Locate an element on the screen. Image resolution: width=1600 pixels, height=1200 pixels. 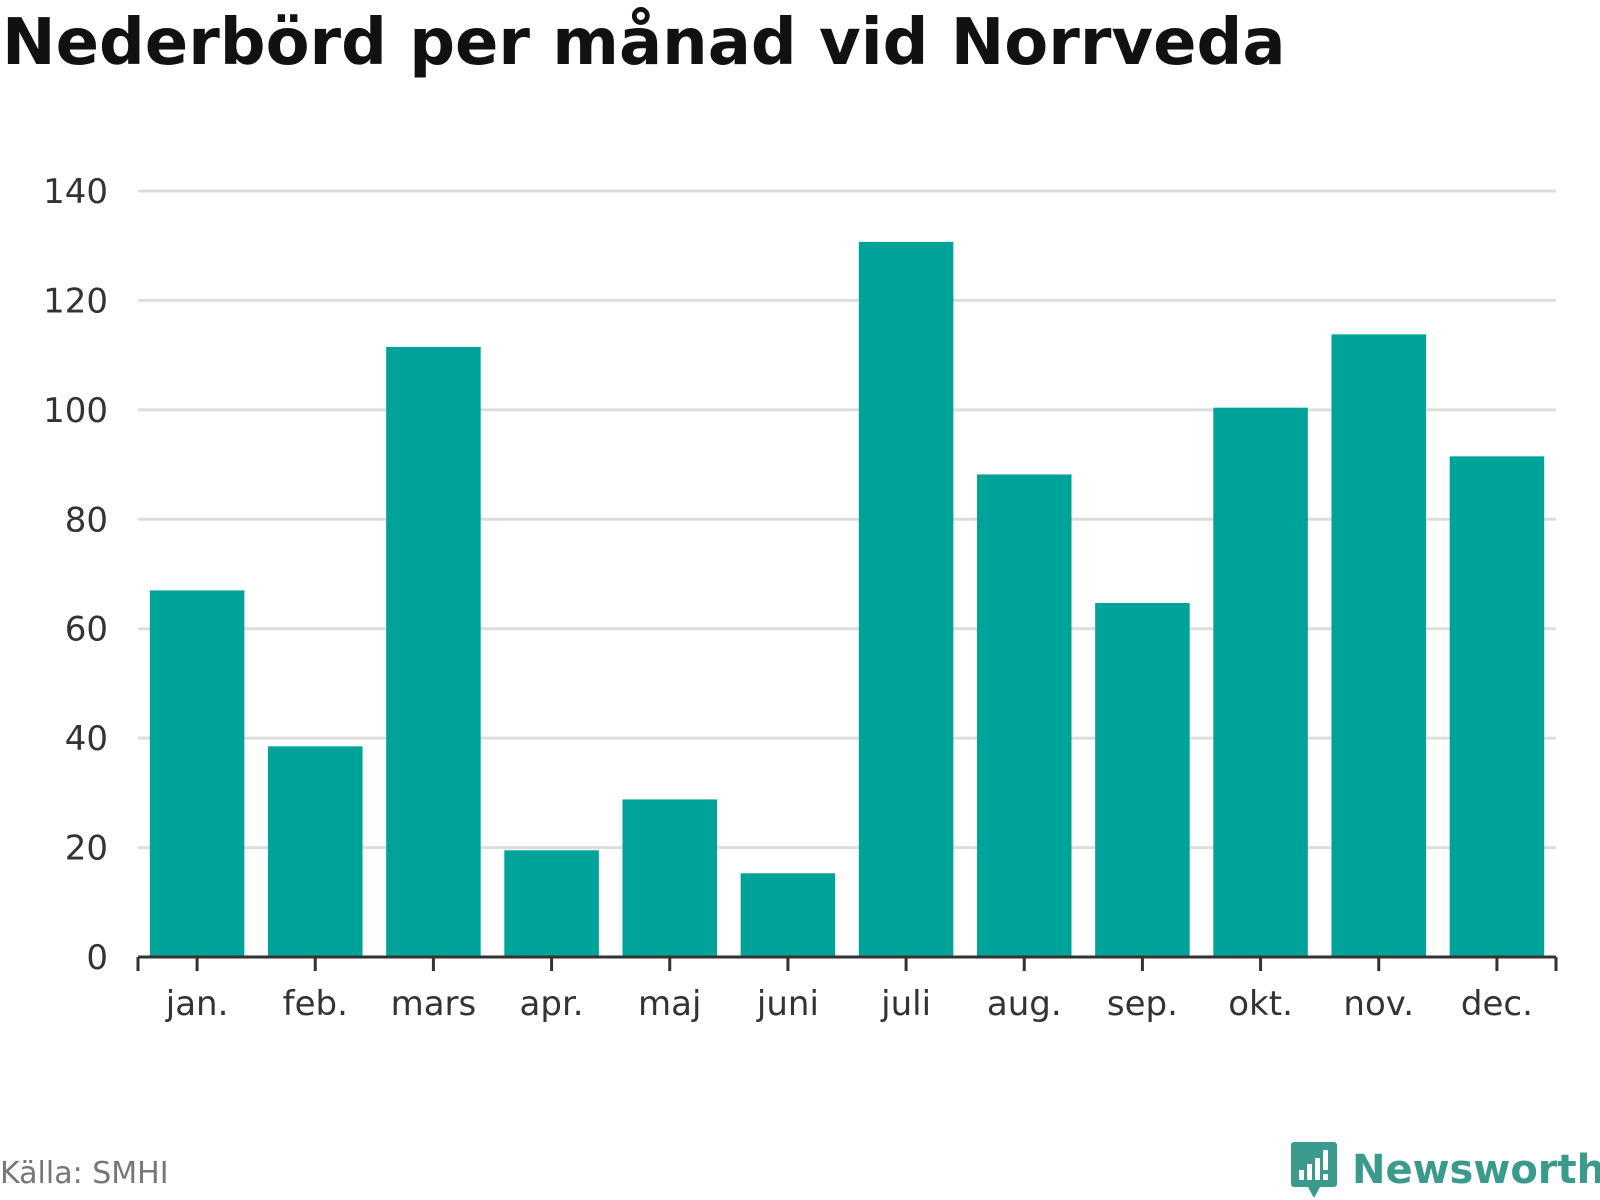
y-tick-label: 120 is located at coordinates (75, 301).